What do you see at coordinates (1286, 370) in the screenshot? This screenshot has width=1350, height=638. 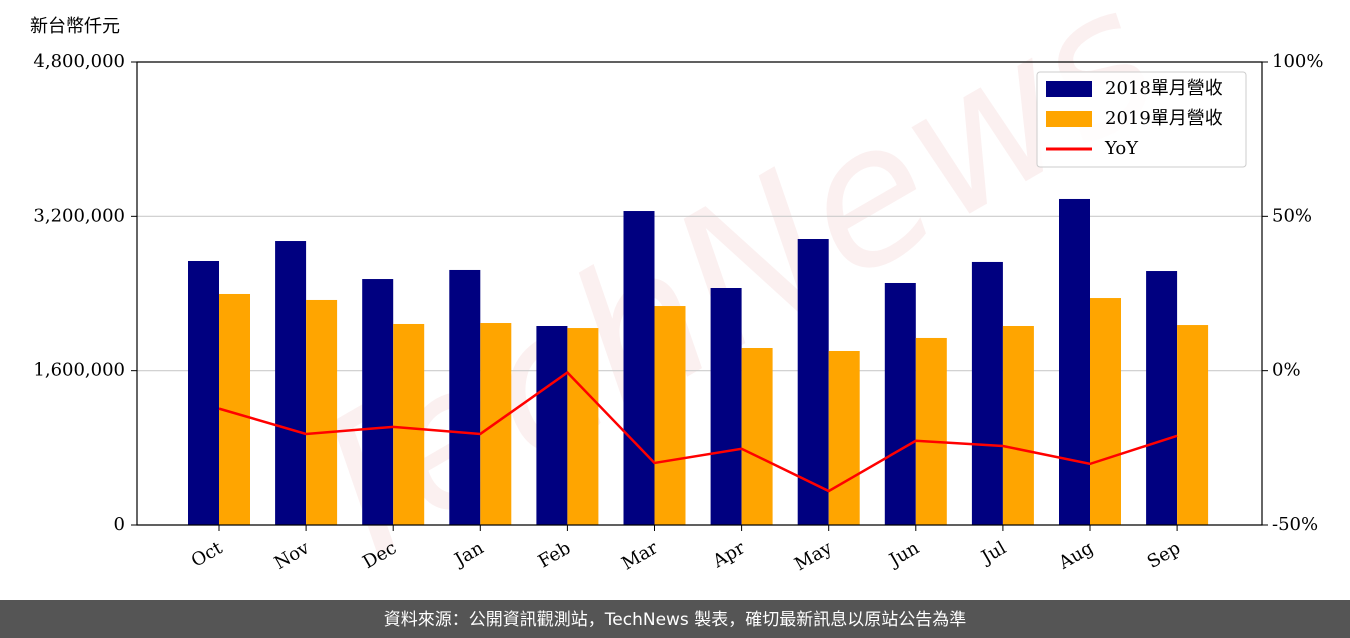 I see `y2-tick-label: 0%` at bounding box center [1286, 370].